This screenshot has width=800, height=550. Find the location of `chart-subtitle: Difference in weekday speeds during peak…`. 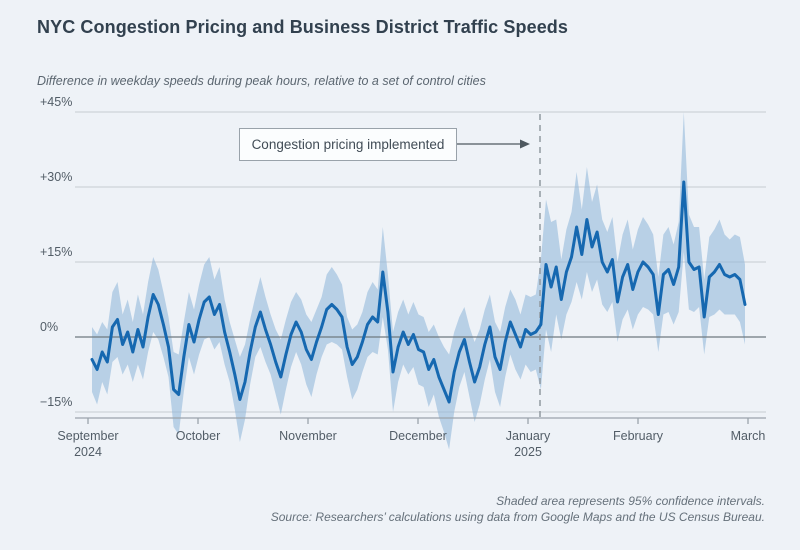

chart-subtitle: Difference in weekday speeds during peak… is located at coordinates (261, 81).